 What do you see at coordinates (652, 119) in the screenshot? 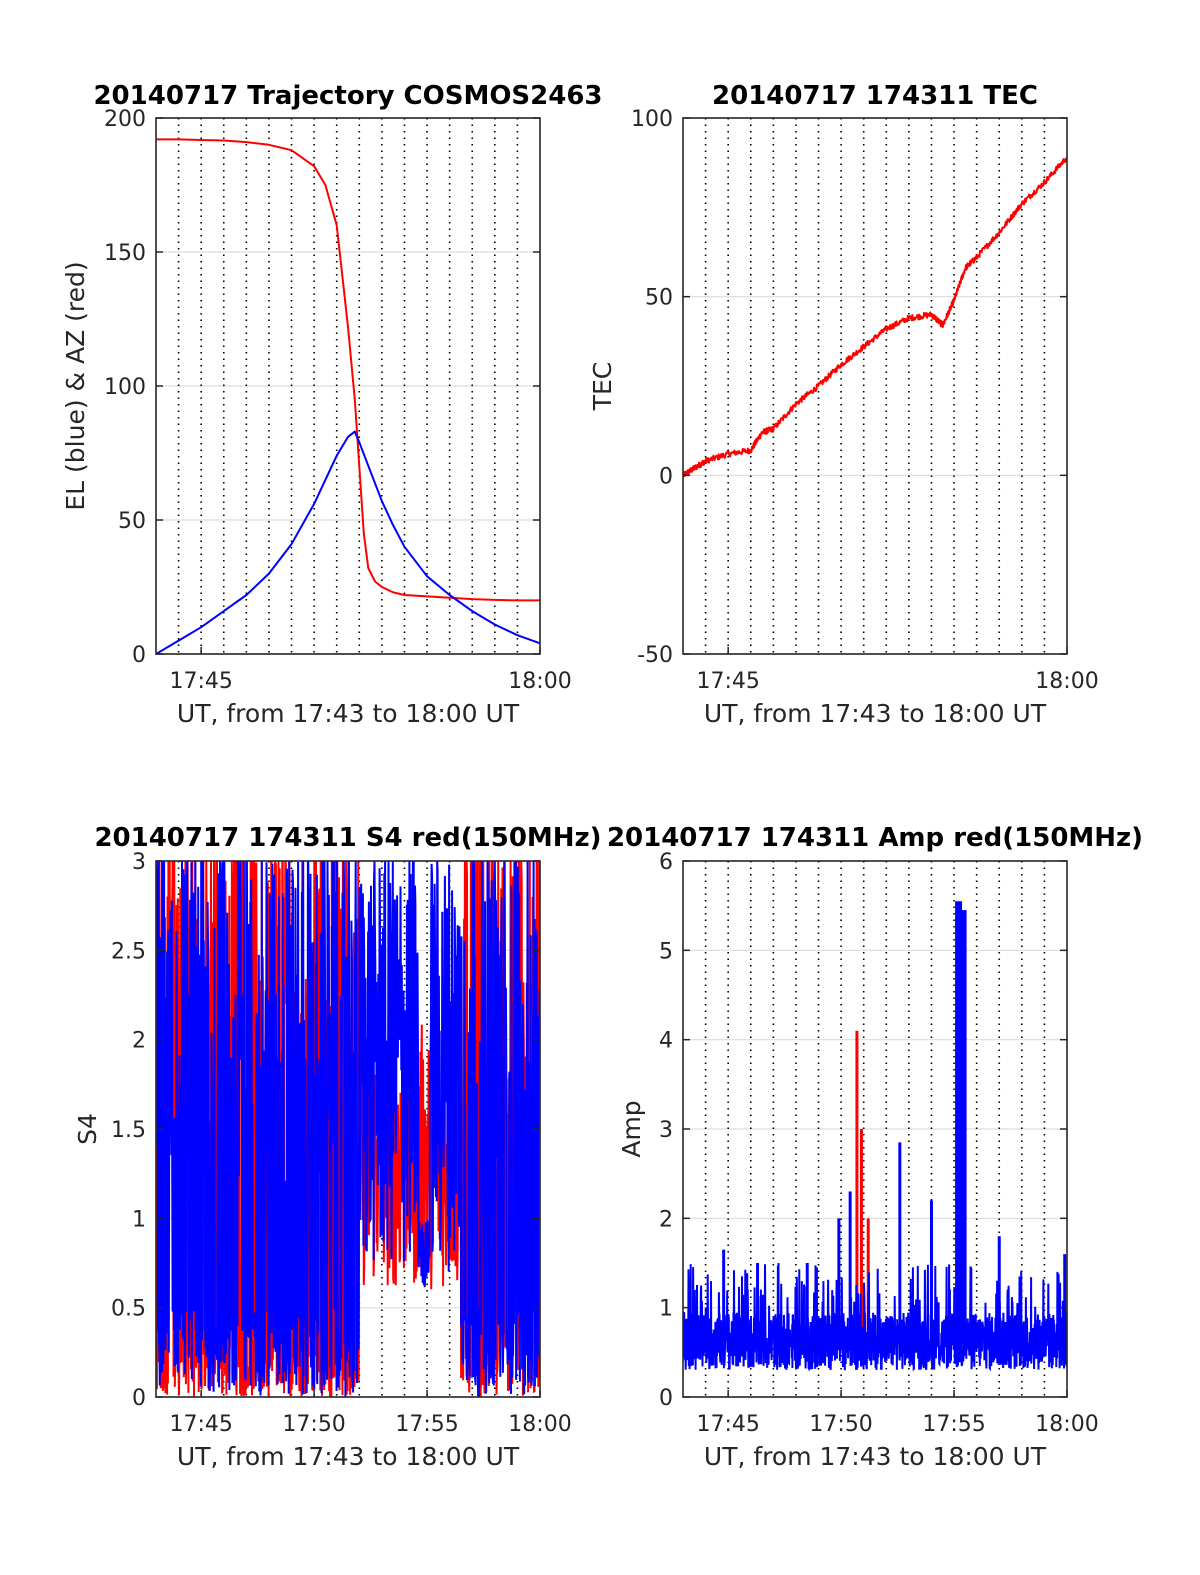
I see `ytick-label-tec-3: 100` at bounding box center [652, 119].